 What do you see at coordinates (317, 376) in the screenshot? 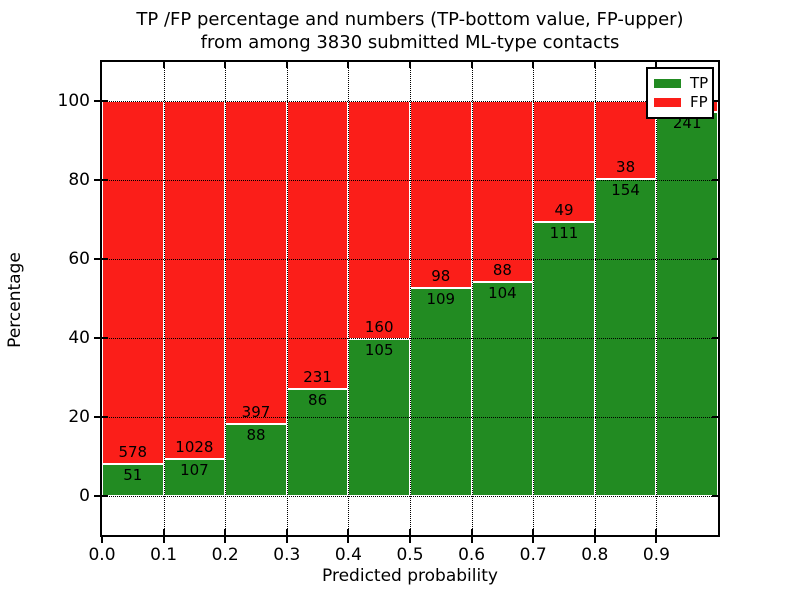
I see `bar-fp-count-label: 231` at bounding box center [317, 376].